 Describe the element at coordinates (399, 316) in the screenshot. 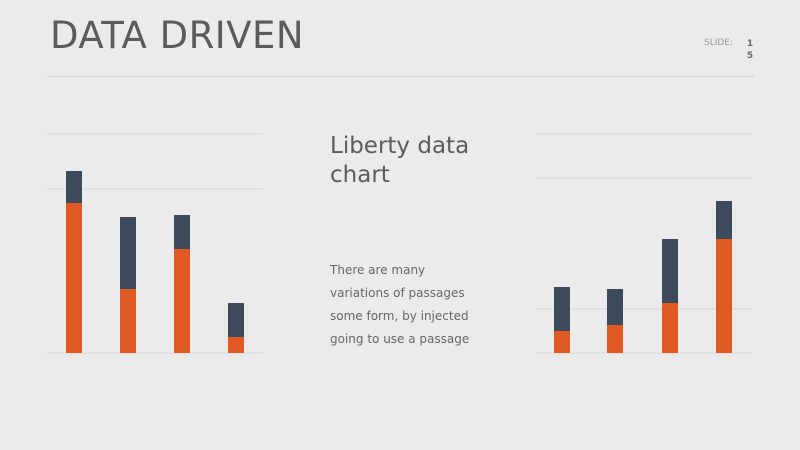

I see `body-line: some form, by injected` at that location.